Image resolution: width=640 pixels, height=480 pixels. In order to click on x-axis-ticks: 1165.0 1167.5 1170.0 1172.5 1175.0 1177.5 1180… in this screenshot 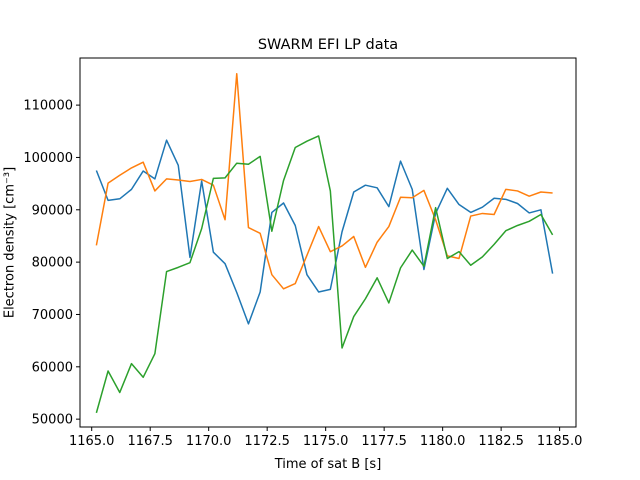, I will do `click(325, 438)`.